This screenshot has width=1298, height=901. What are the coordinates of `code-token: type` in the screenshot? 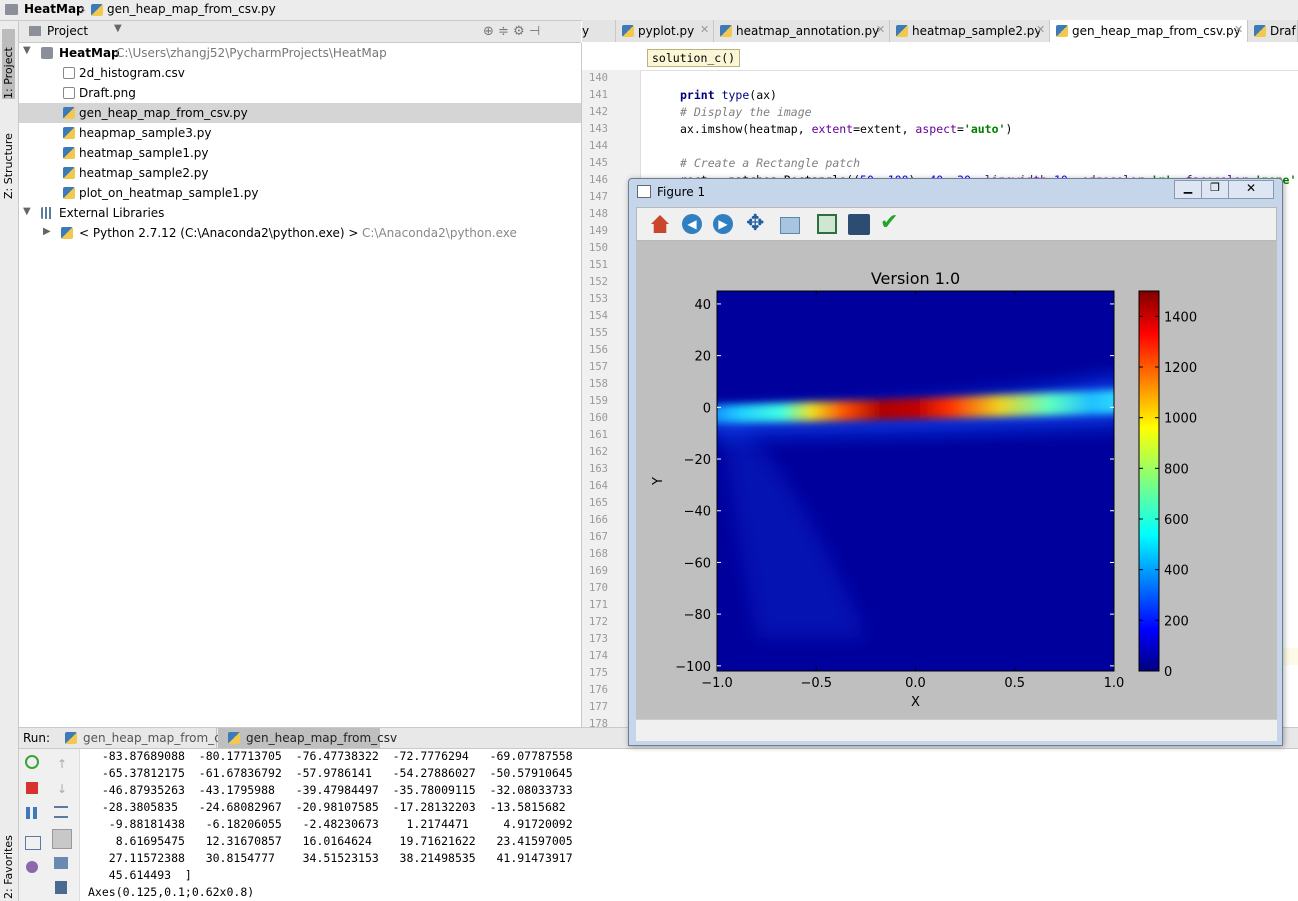 It's located at (735, 95).